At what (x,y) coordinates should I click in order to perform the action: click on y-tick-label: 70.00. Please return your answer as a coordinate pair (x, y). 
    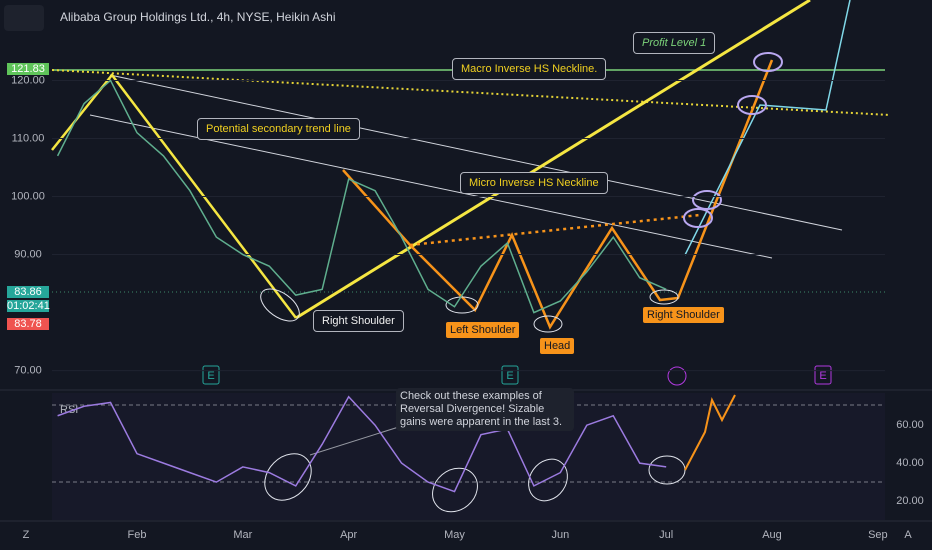
    Looking at the image, I should click on (28, 370).